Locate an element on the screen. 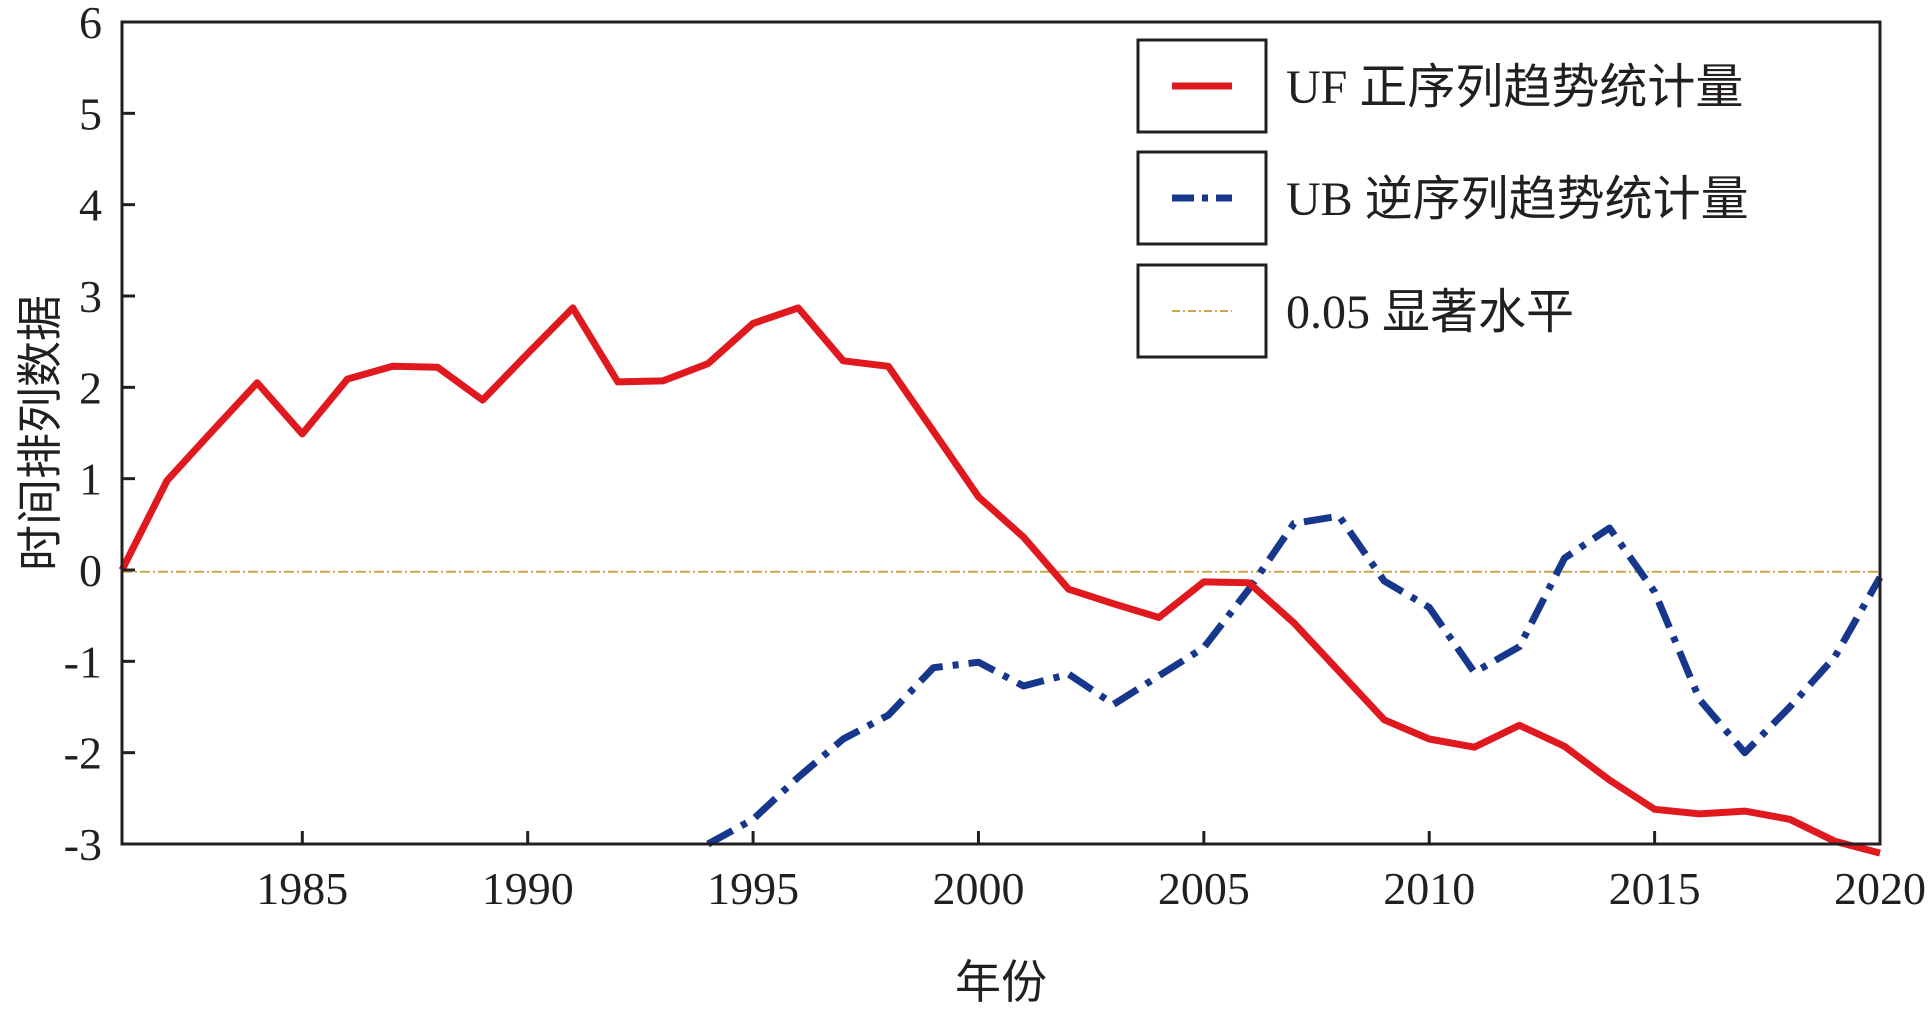 Image resolution: width=1931 pixels, height=1013 pixels. legend: UF 正序列趋势统计量 UB 逆序列趋势统计量 0.05 显著水平 is located at coordinates (1442, 198).